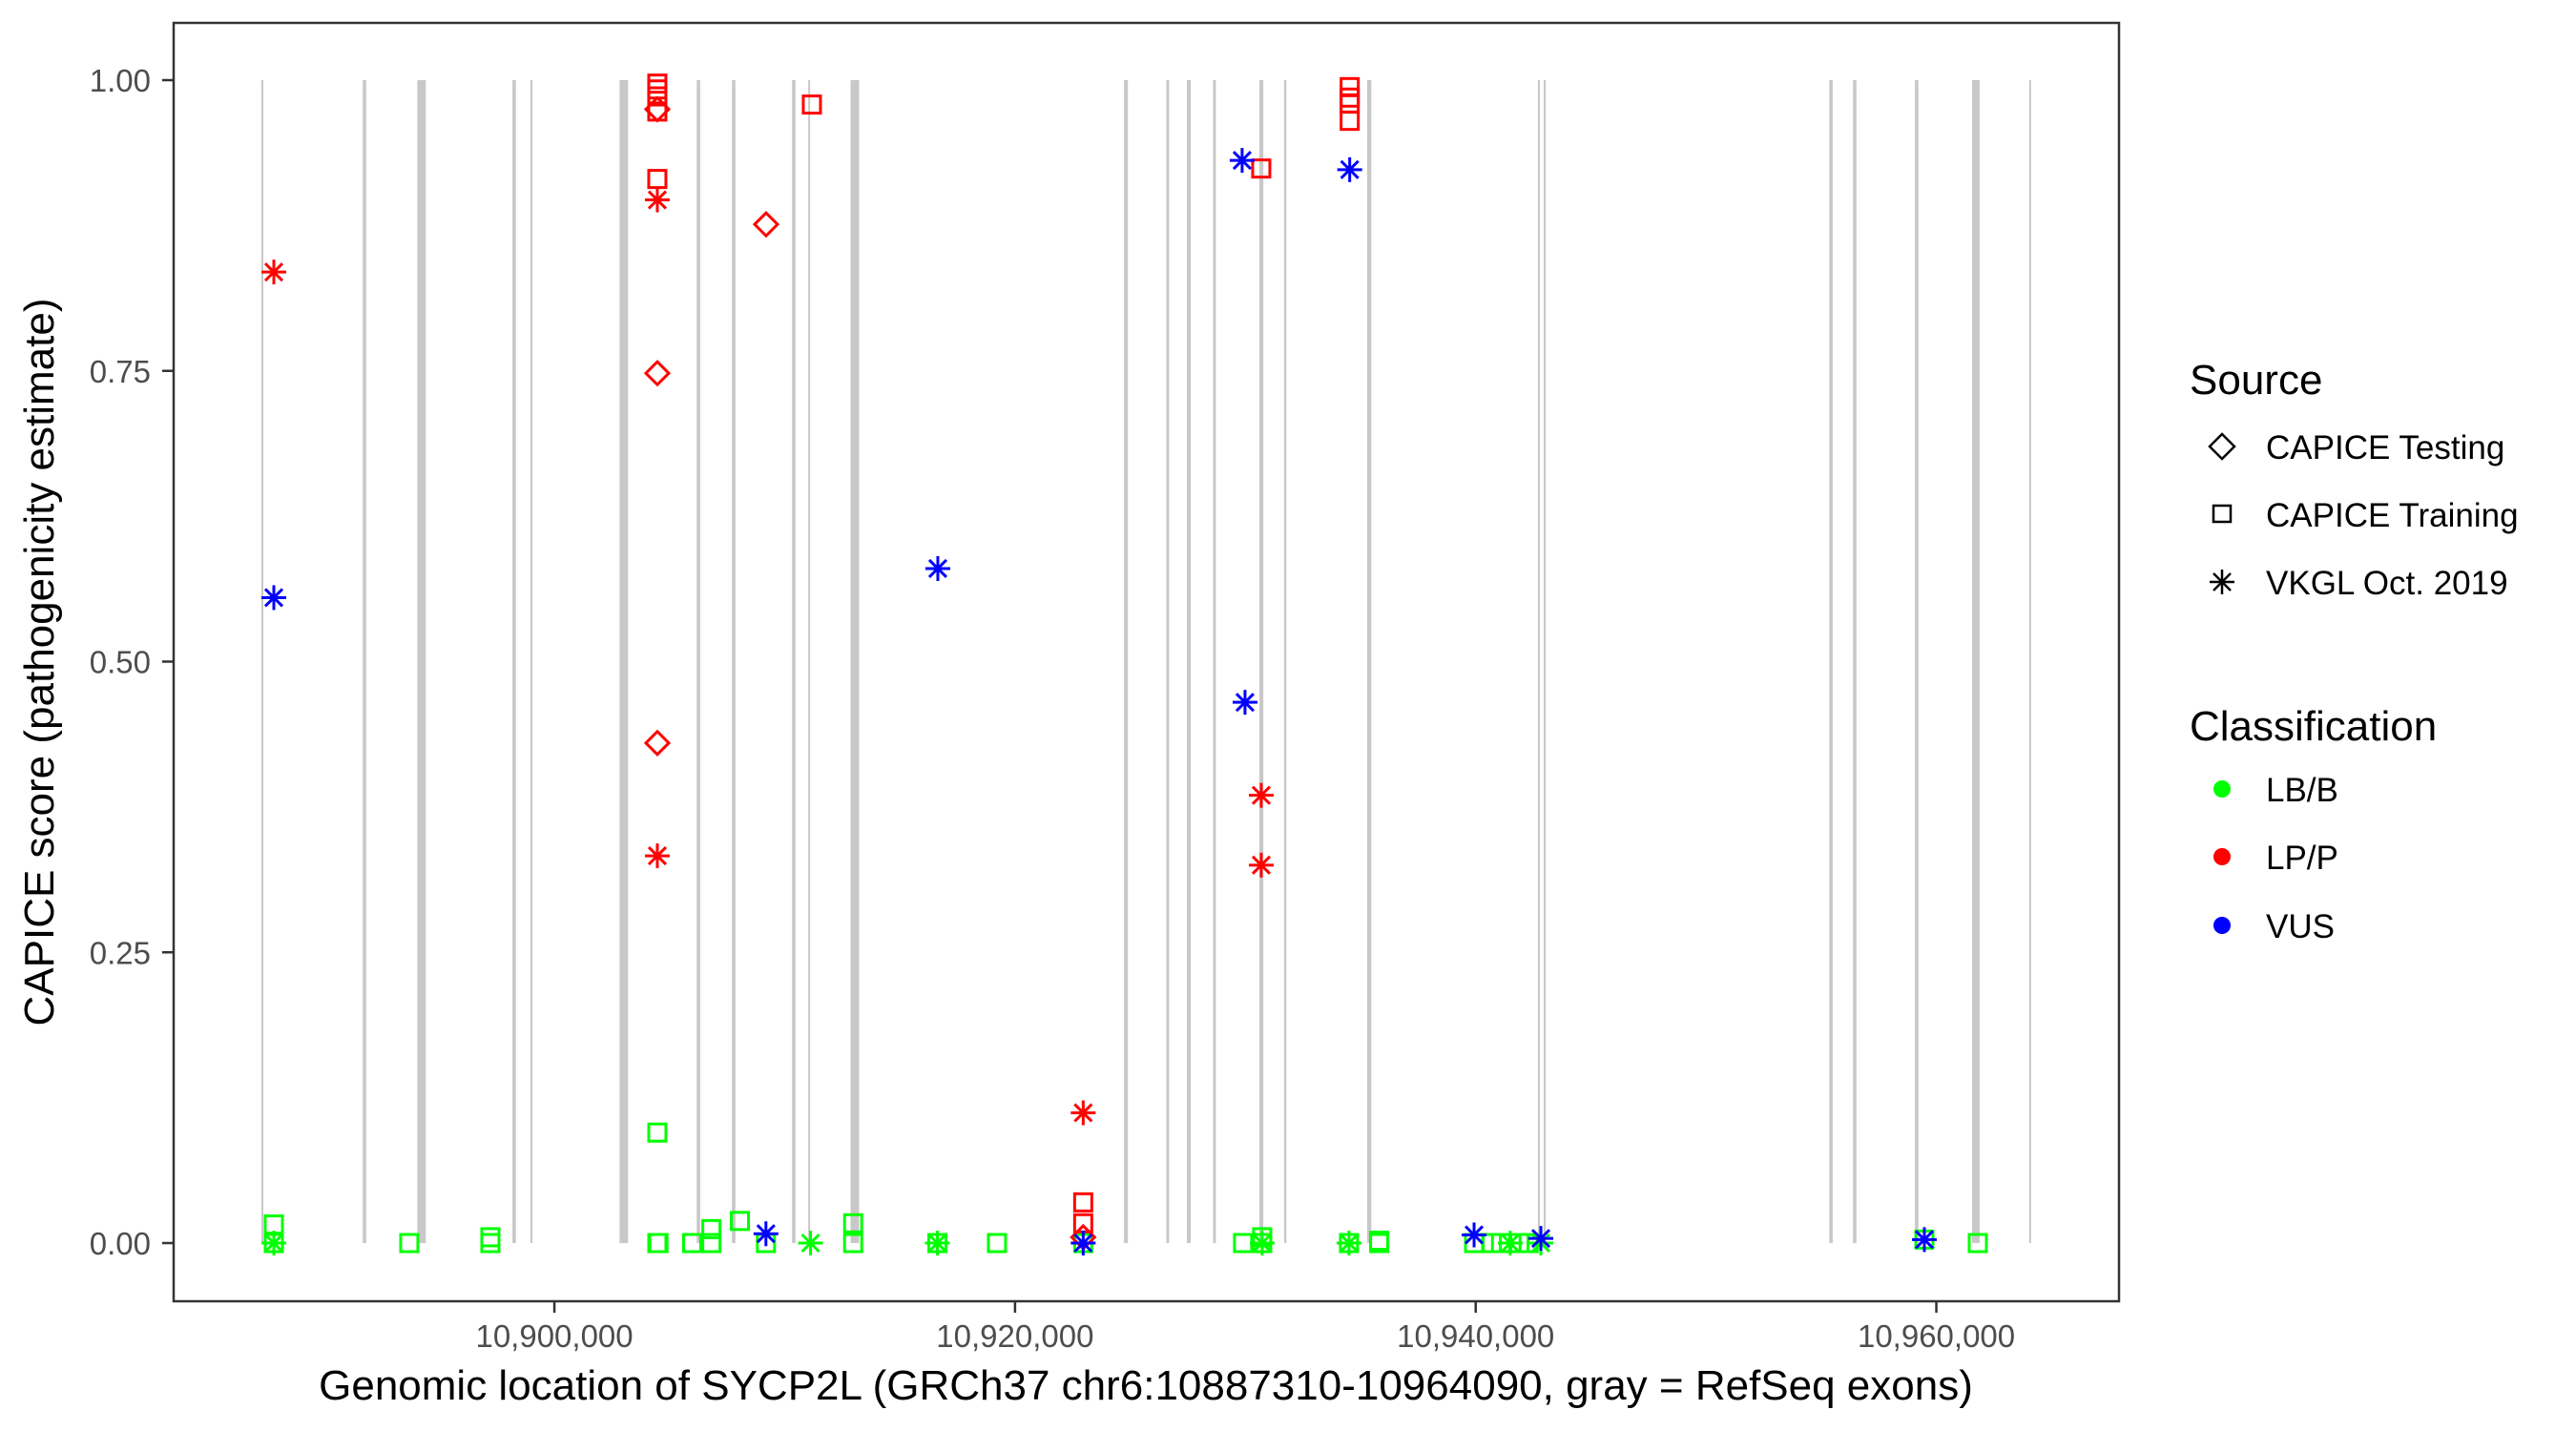 The image size is (2576, 1431). I want to click on y-tick-label: 0.25, so click(120, 952).